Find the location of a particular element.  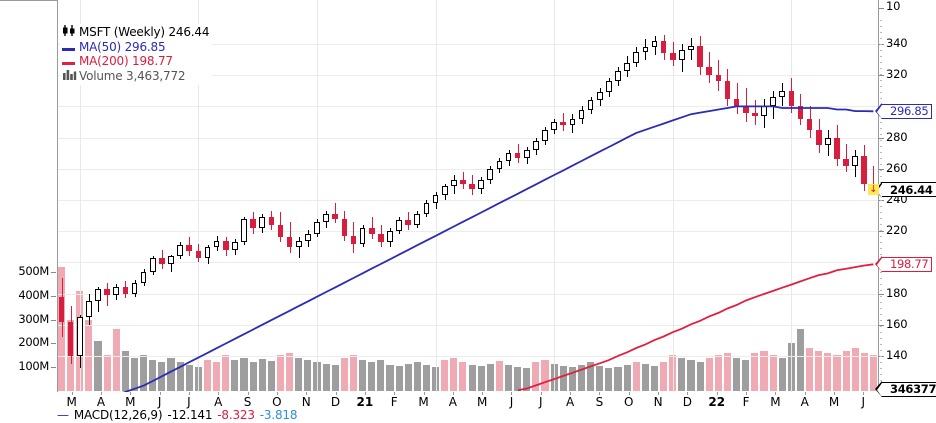

price-tick-label: 320 is located at coordinates (897, 74).